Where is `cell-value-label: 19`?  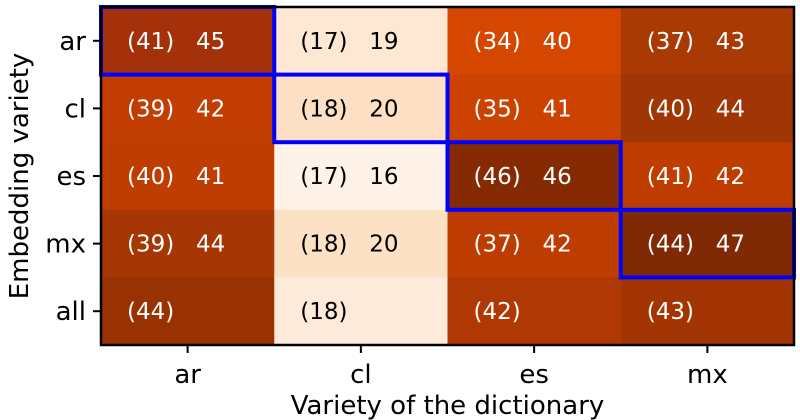 cell-value-label: 19 is located at coordinates (383, 42).